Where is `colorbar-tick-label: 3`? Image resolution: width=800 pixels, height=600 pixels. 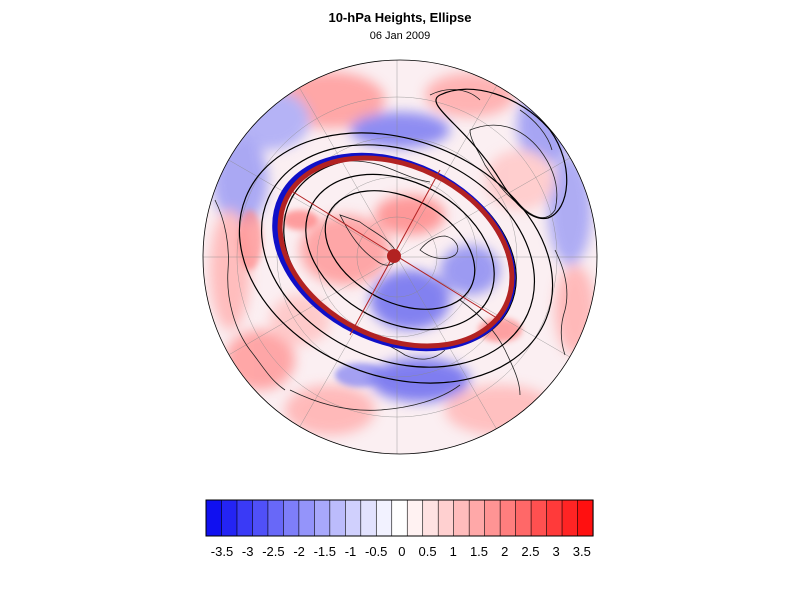 colorbar-tick-label: 3 is located at coordinates (555, 551).